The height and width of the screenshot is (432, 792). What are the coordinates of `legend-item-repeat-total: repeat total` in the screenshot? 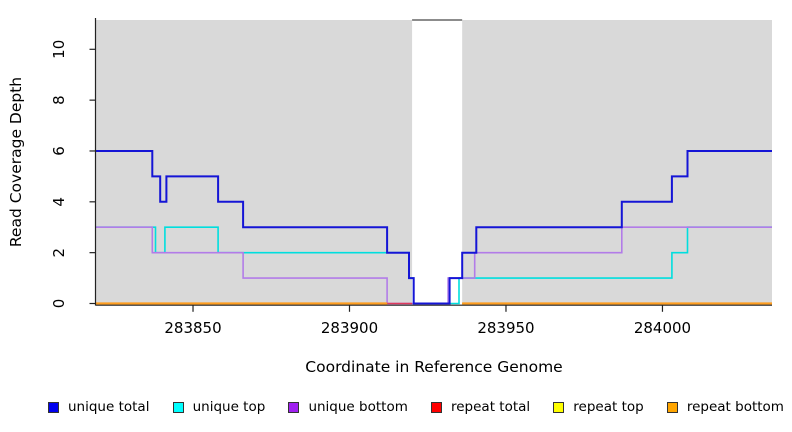 It's located at (480, 407).